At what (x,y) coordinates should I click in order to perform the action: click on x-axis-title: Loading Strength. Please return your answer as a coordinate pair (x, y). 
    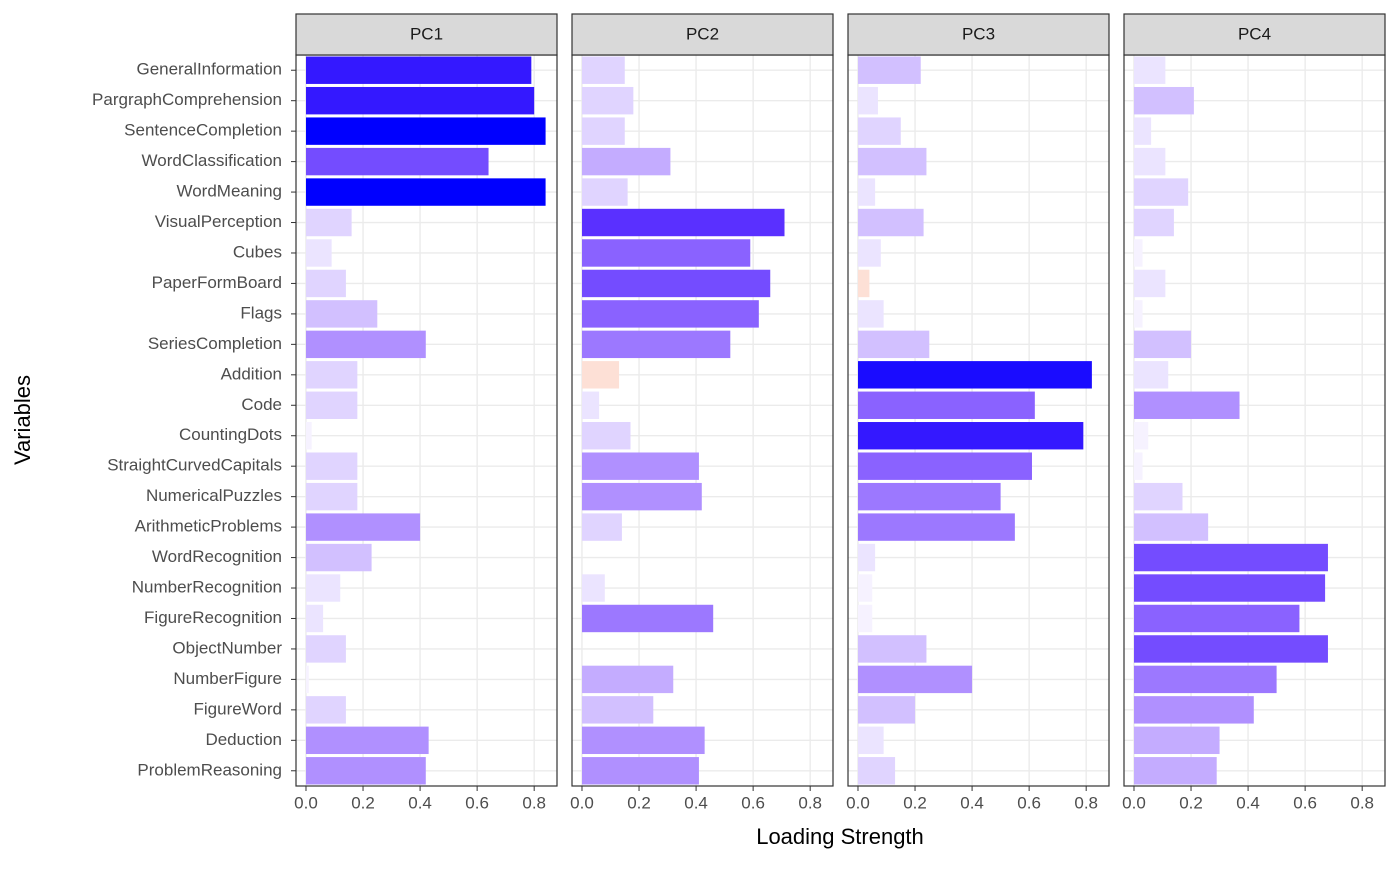
    Looking at the image, I should click on (840, 836).